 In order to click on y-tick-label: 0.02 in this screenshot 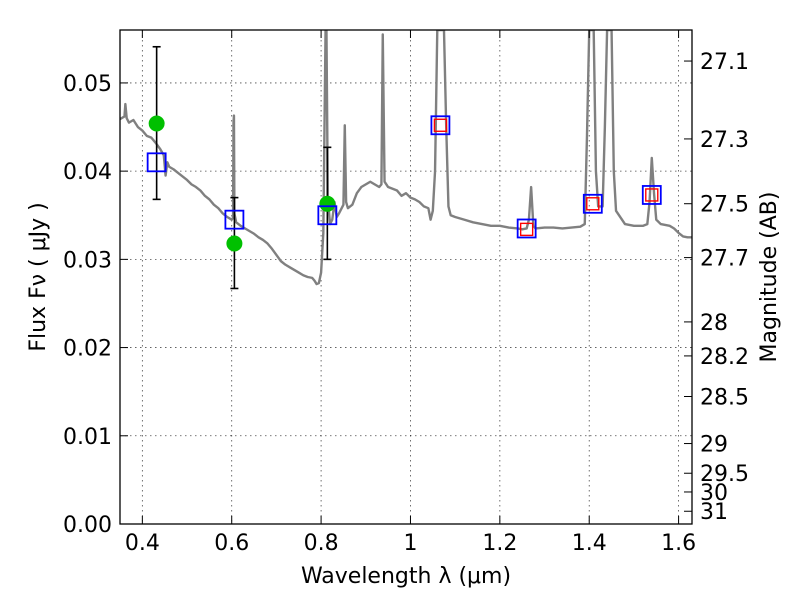, I will do `click(87, 349)`.